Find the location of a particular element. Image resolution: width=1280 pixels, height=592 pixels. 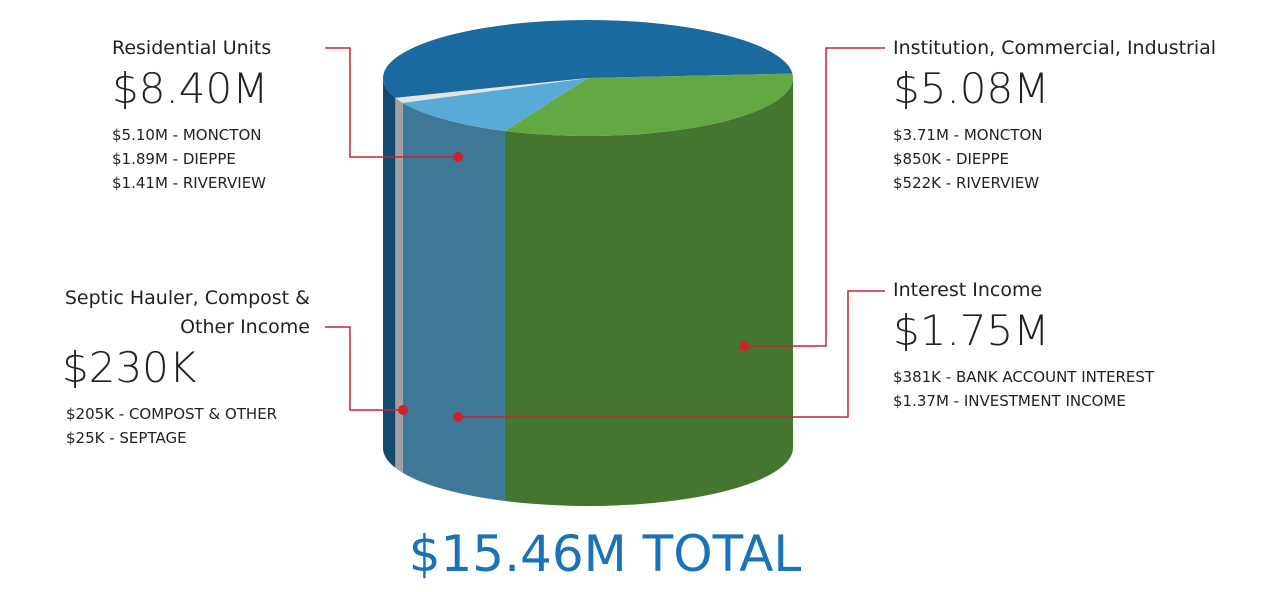

detail-line: $1.89M - DIEPPE is located at coordinates (174, 159).